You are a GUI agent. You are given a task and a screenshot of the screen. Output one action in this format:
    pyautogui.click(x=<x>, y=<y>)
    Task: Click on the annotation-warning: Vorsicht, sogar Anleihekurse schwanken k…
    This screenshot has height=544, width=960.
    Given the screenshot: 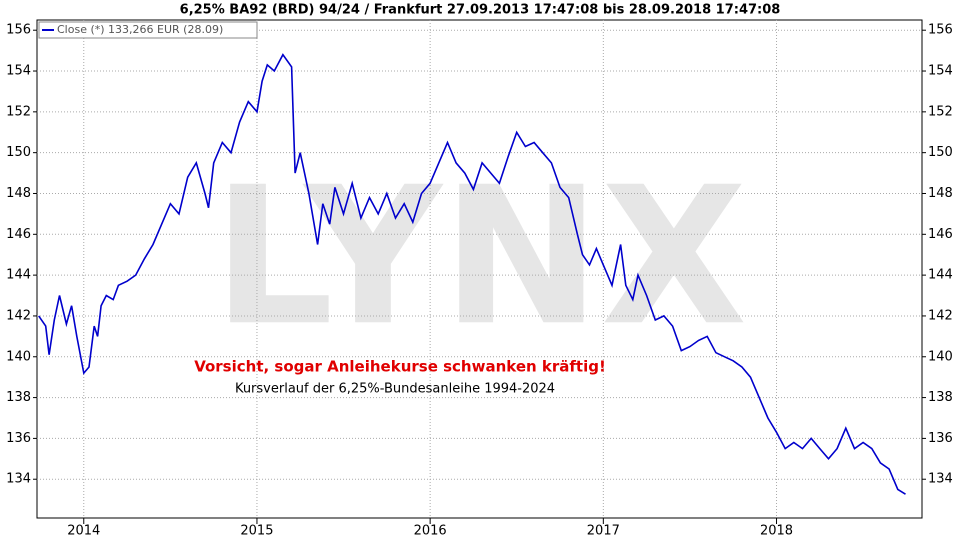 What is the action you would take?
    pyautogui.click(x=400, y=367)
    